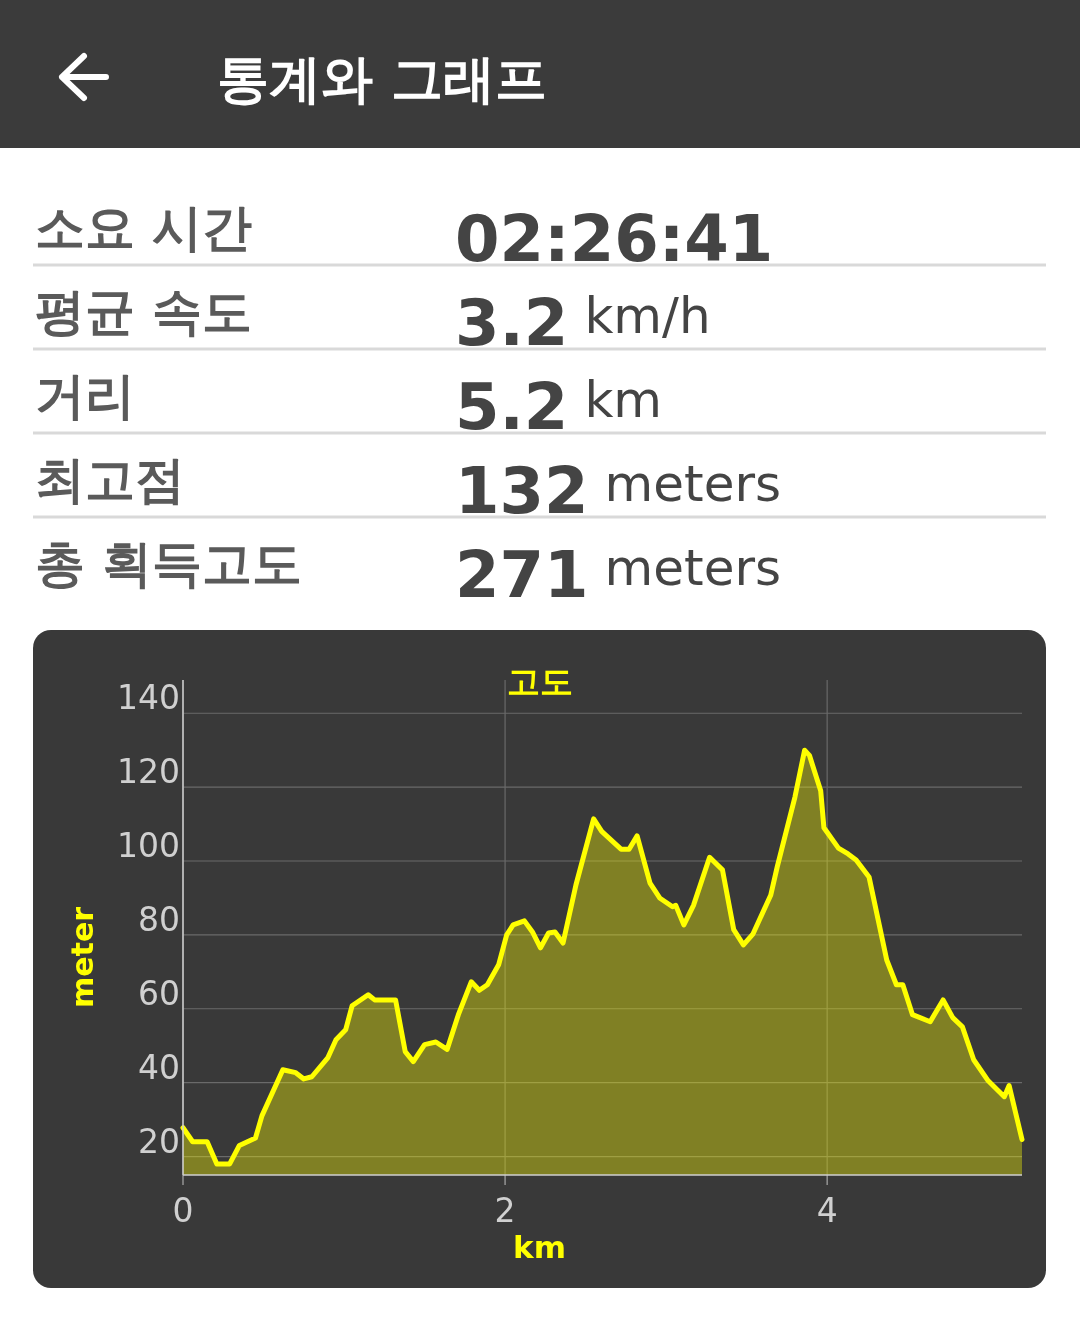 Image resolution: width=1080 pixels, height=1323 pixels. I want to click on category-label: 거리, so click(85, 396).